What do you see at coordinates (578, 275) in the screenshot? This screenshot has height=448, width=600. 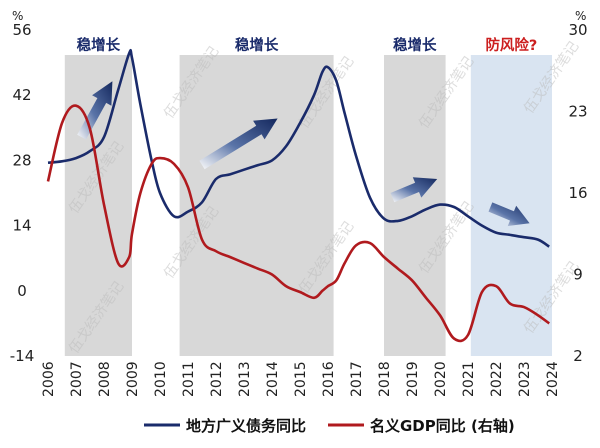 I see `right-tick-label: 9` at bounding box center [578, 275].